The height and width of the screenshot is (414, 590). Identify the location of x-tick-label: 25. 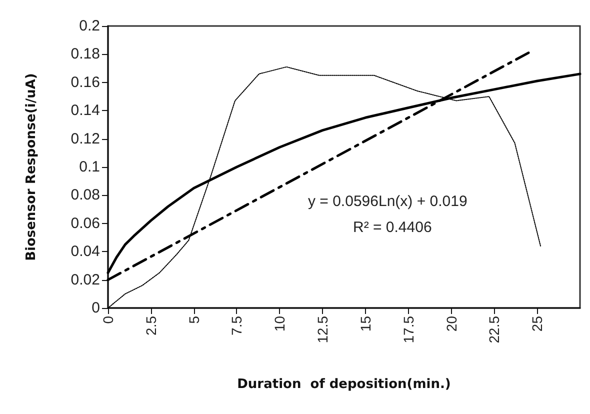
(537, 324).